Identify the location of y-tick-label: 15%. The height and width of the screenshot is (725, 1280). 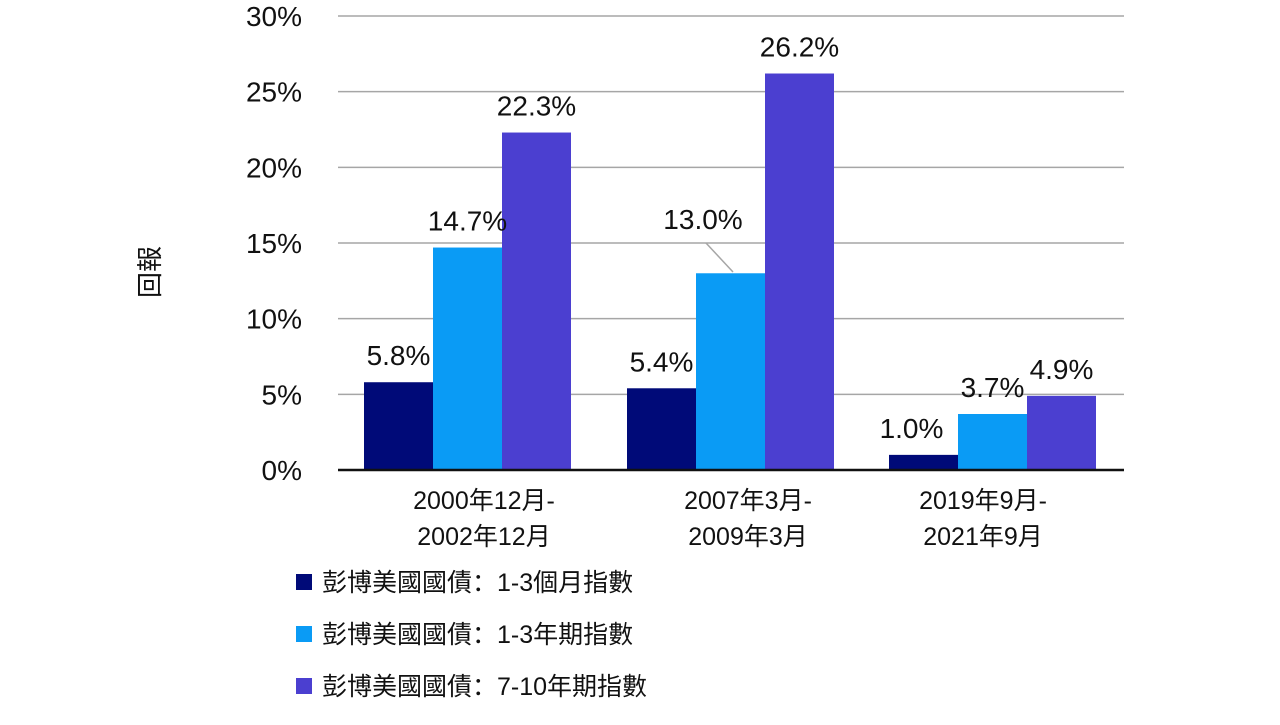
(274, 243).